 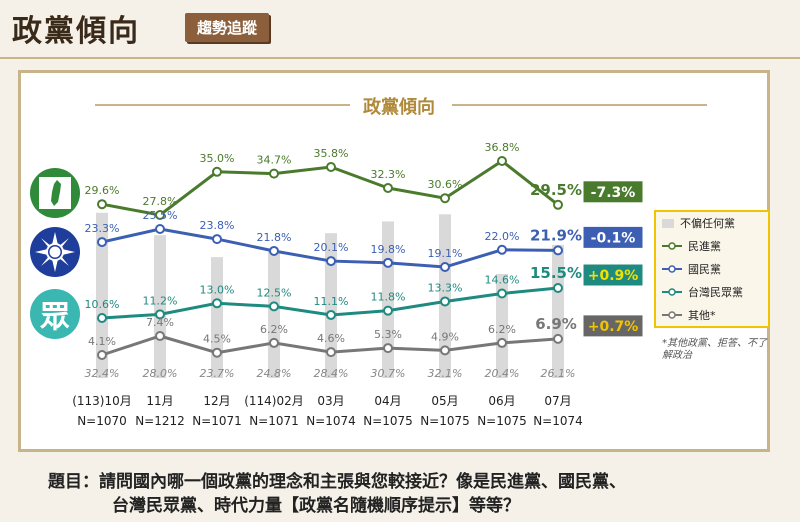 What do you see at coordinates (160, 201) in the screenshot?
I see `data-label: 27.8%` at bounding box center [160, 201].